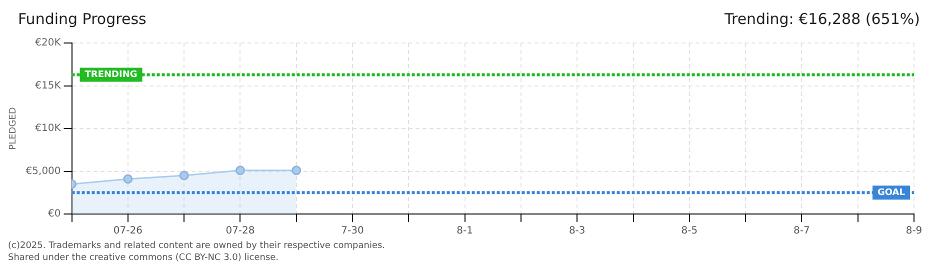 Image resolution: width=940 pixels, height=270 pixels. I want to click on x-tick-label: 8-3, so click(577, 231).